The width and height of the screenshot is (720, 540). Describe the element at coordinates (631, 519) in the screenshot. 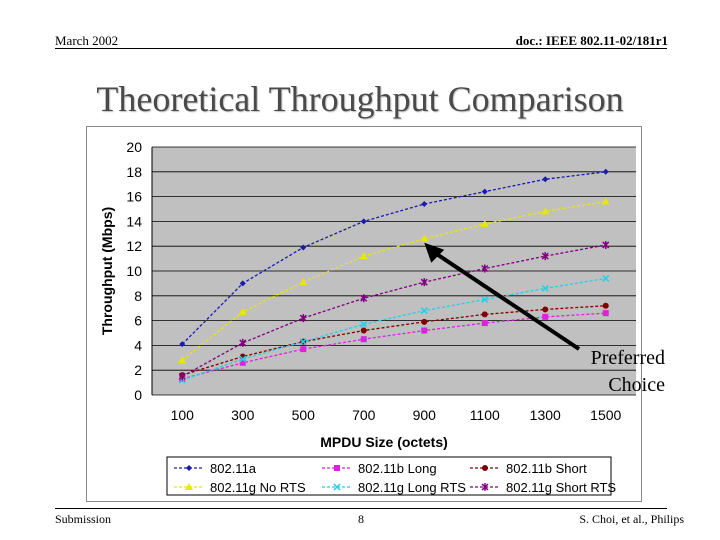

I see `footer-authors: S. Choi, et al., Philips` at that location.